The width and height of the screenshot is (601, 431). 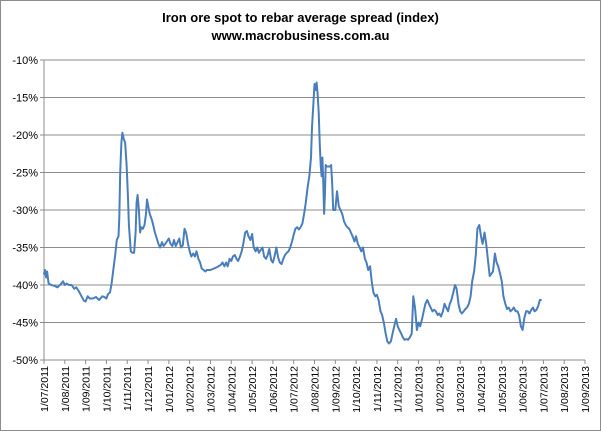 What do you see at coordinates (399, 389) in the screenshot?
I see `x-tick-label: 1/12/2012` at bounding box center [399, 389].